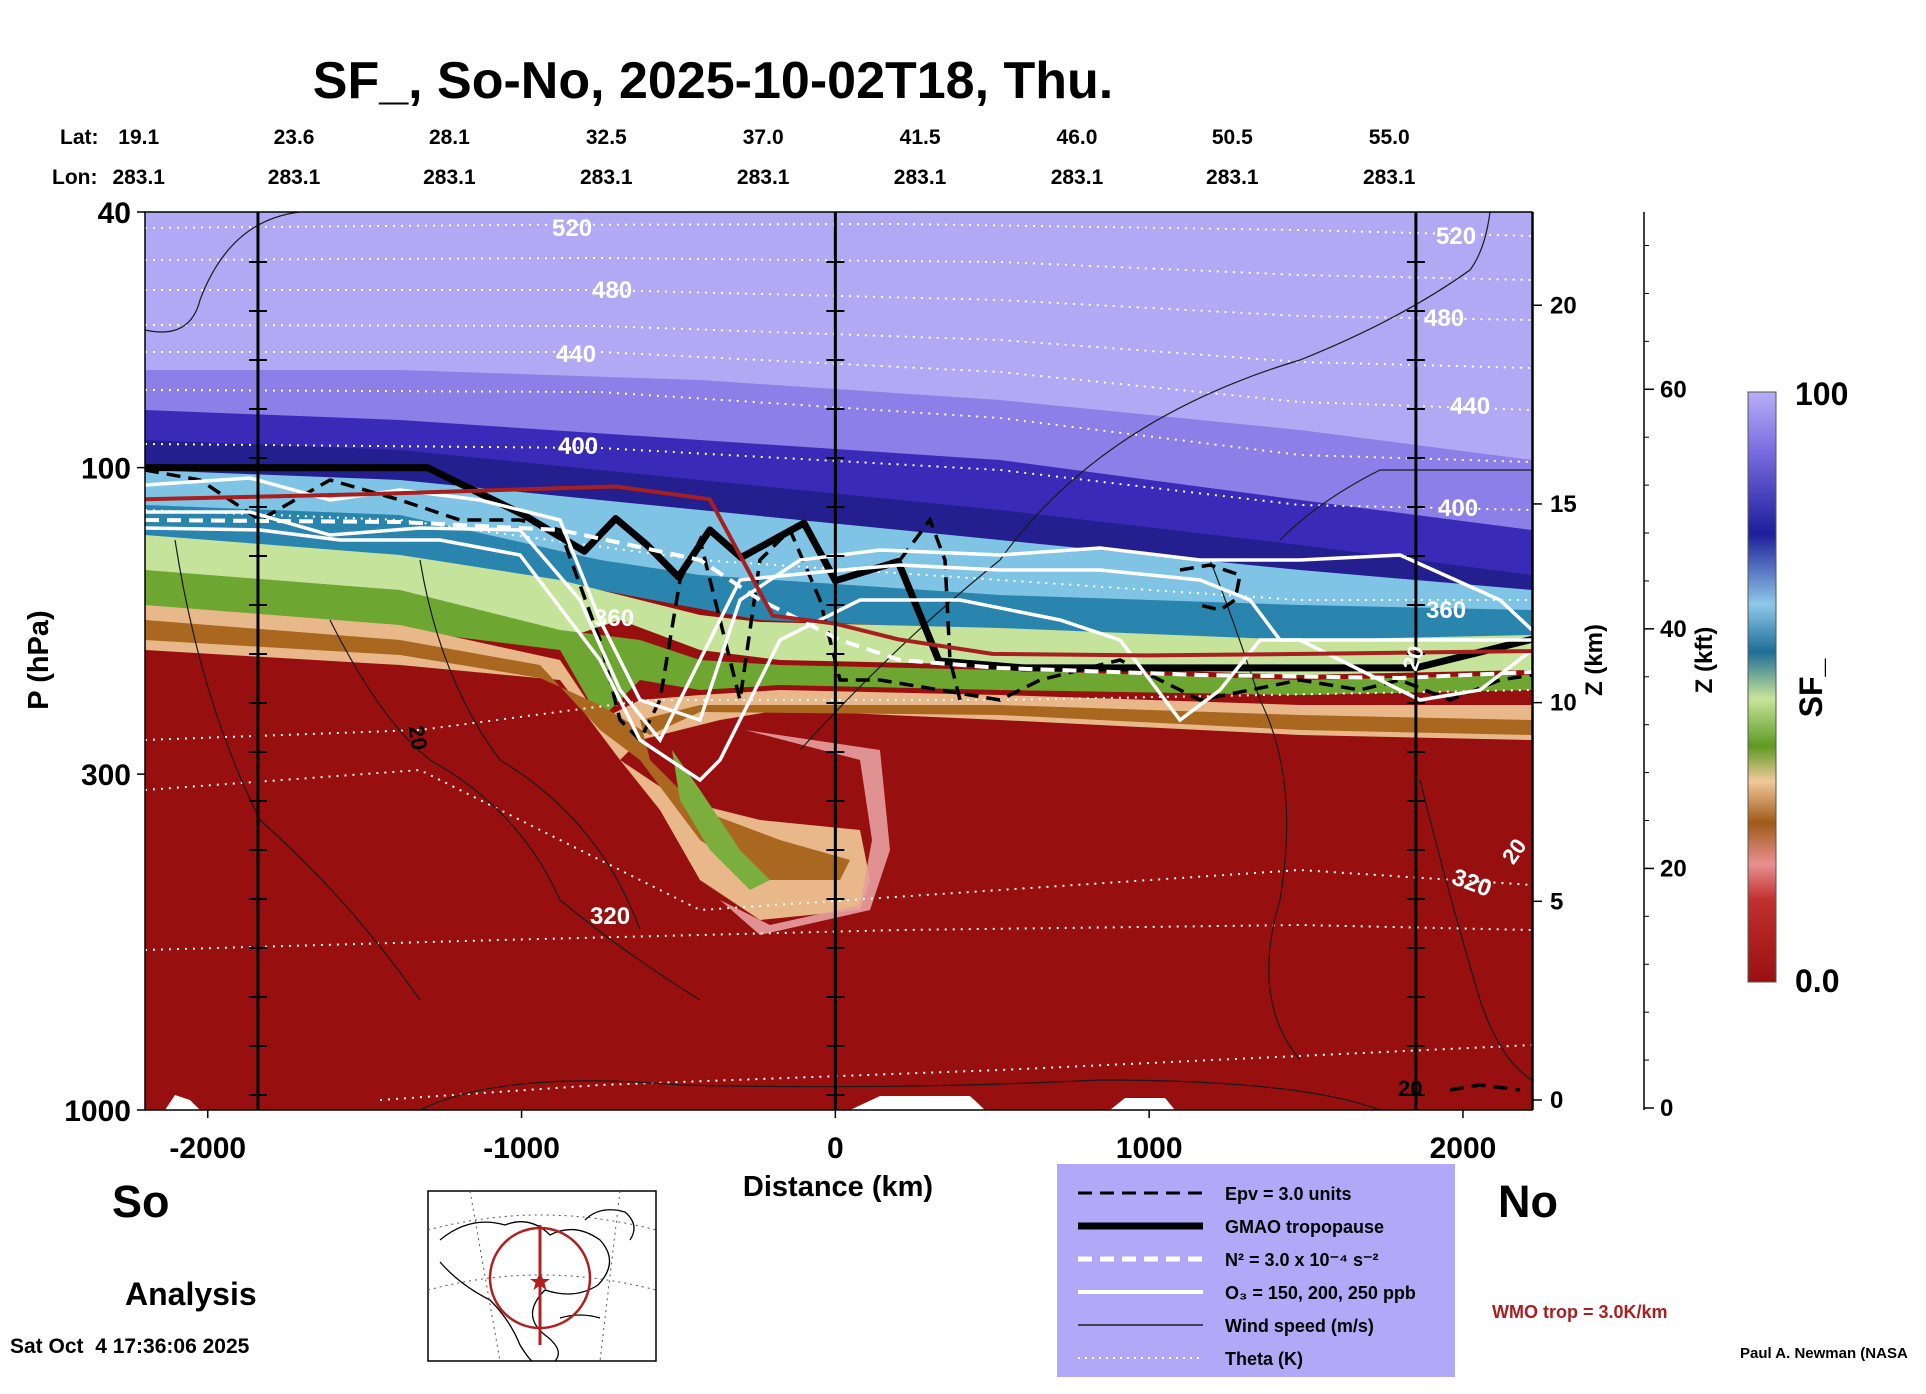  I want to click on colorbar-max: 100, so click(1821, 394).